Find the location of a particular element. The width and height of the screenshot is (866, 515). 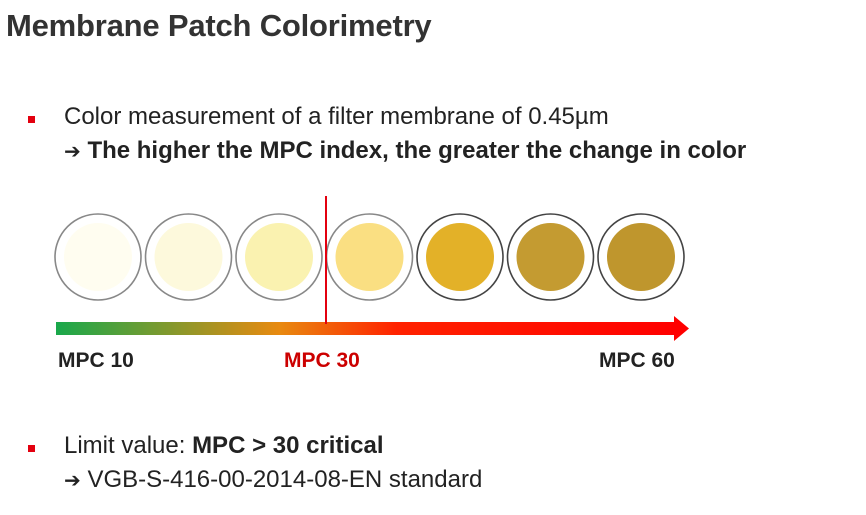

standard-text: VGB-S-416-00-2014-08-EN standard is located at coordinates (285, 479).